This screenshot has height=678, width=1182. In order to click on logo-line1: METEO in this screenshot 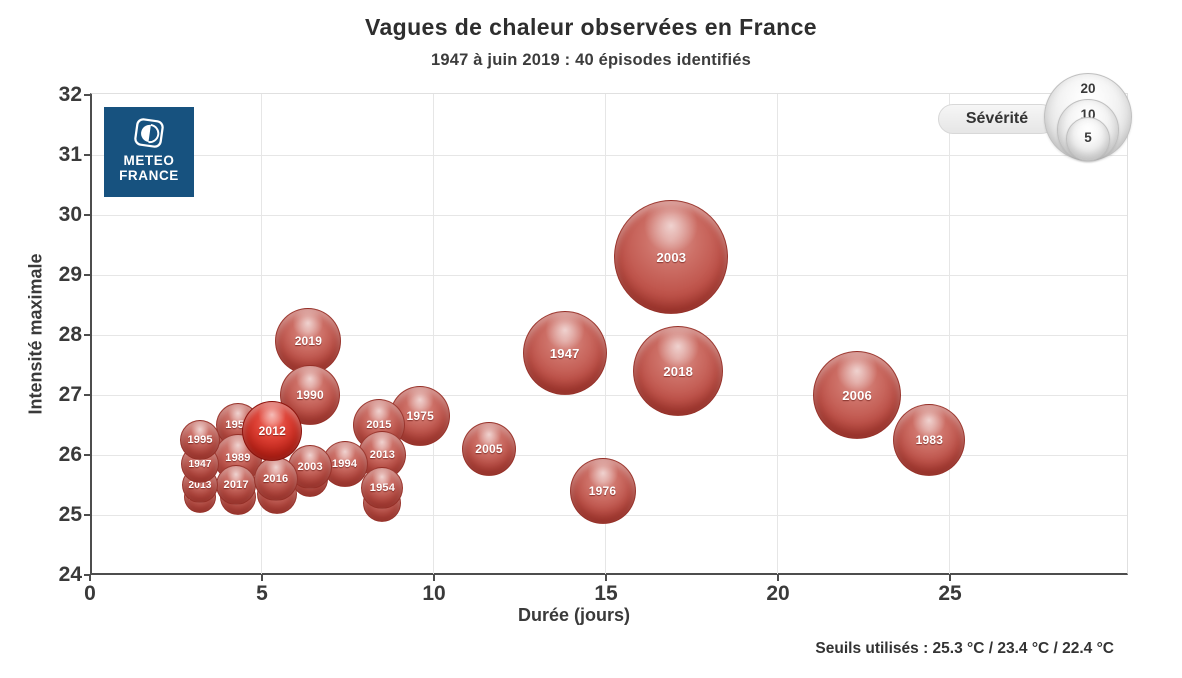, I will do `click(149, 160)`.